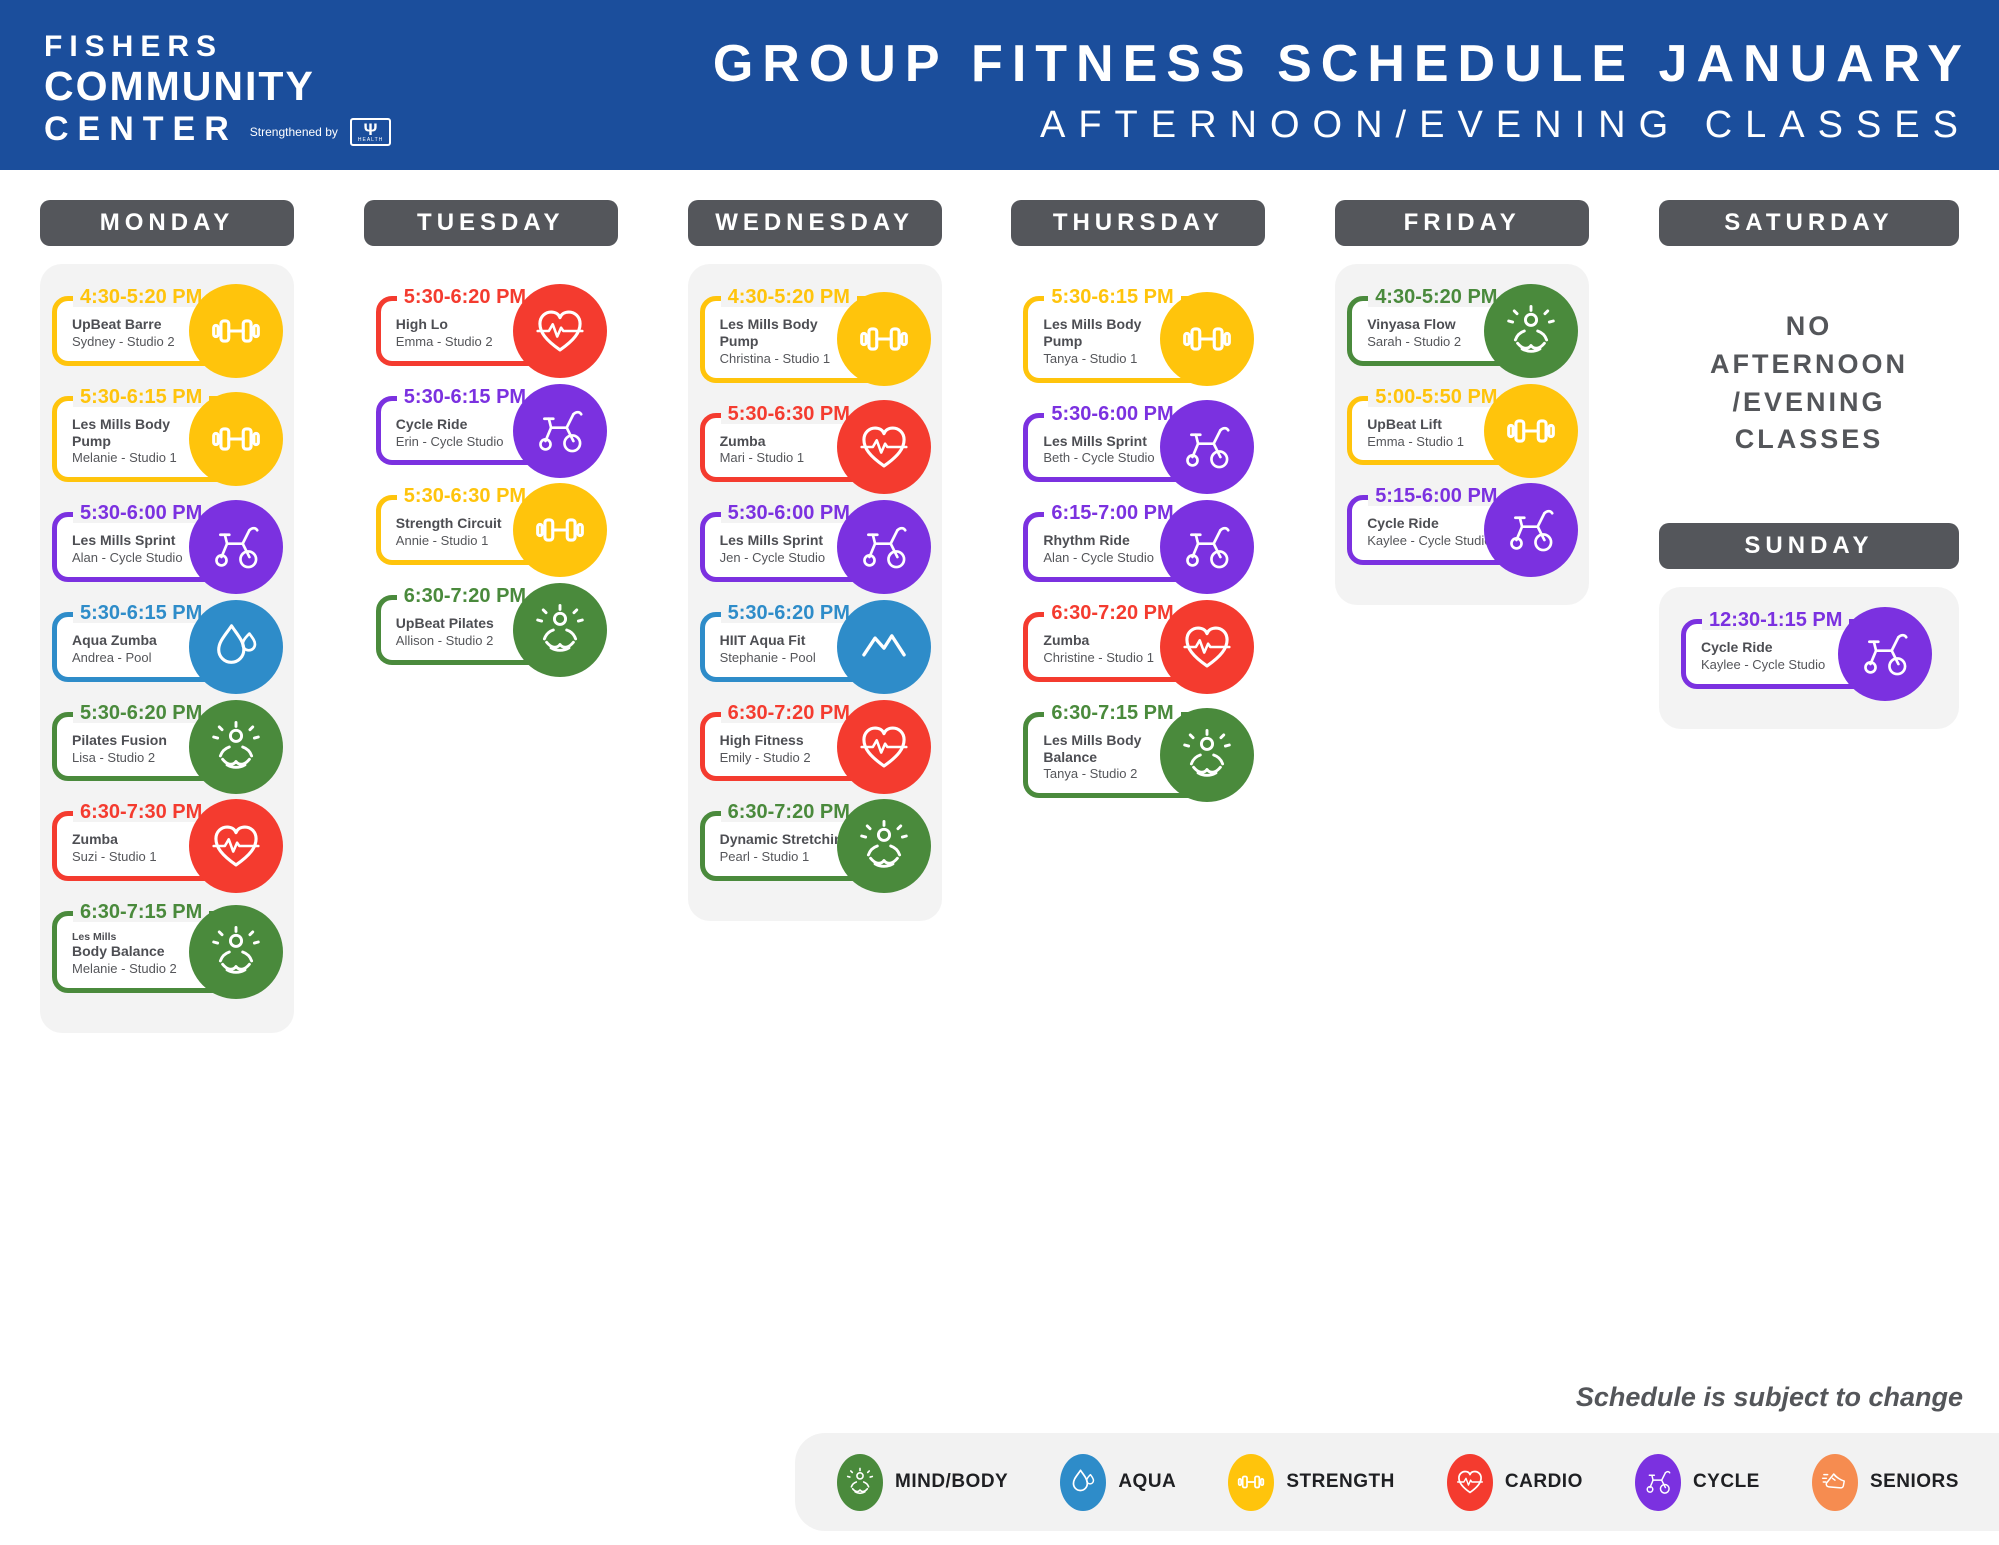 This screenshot has height=1545, width=1999. Describe the element at coordinates (490, 223) in the screenshot. I see `day-header-tuesday: TUESDAY` at that location.